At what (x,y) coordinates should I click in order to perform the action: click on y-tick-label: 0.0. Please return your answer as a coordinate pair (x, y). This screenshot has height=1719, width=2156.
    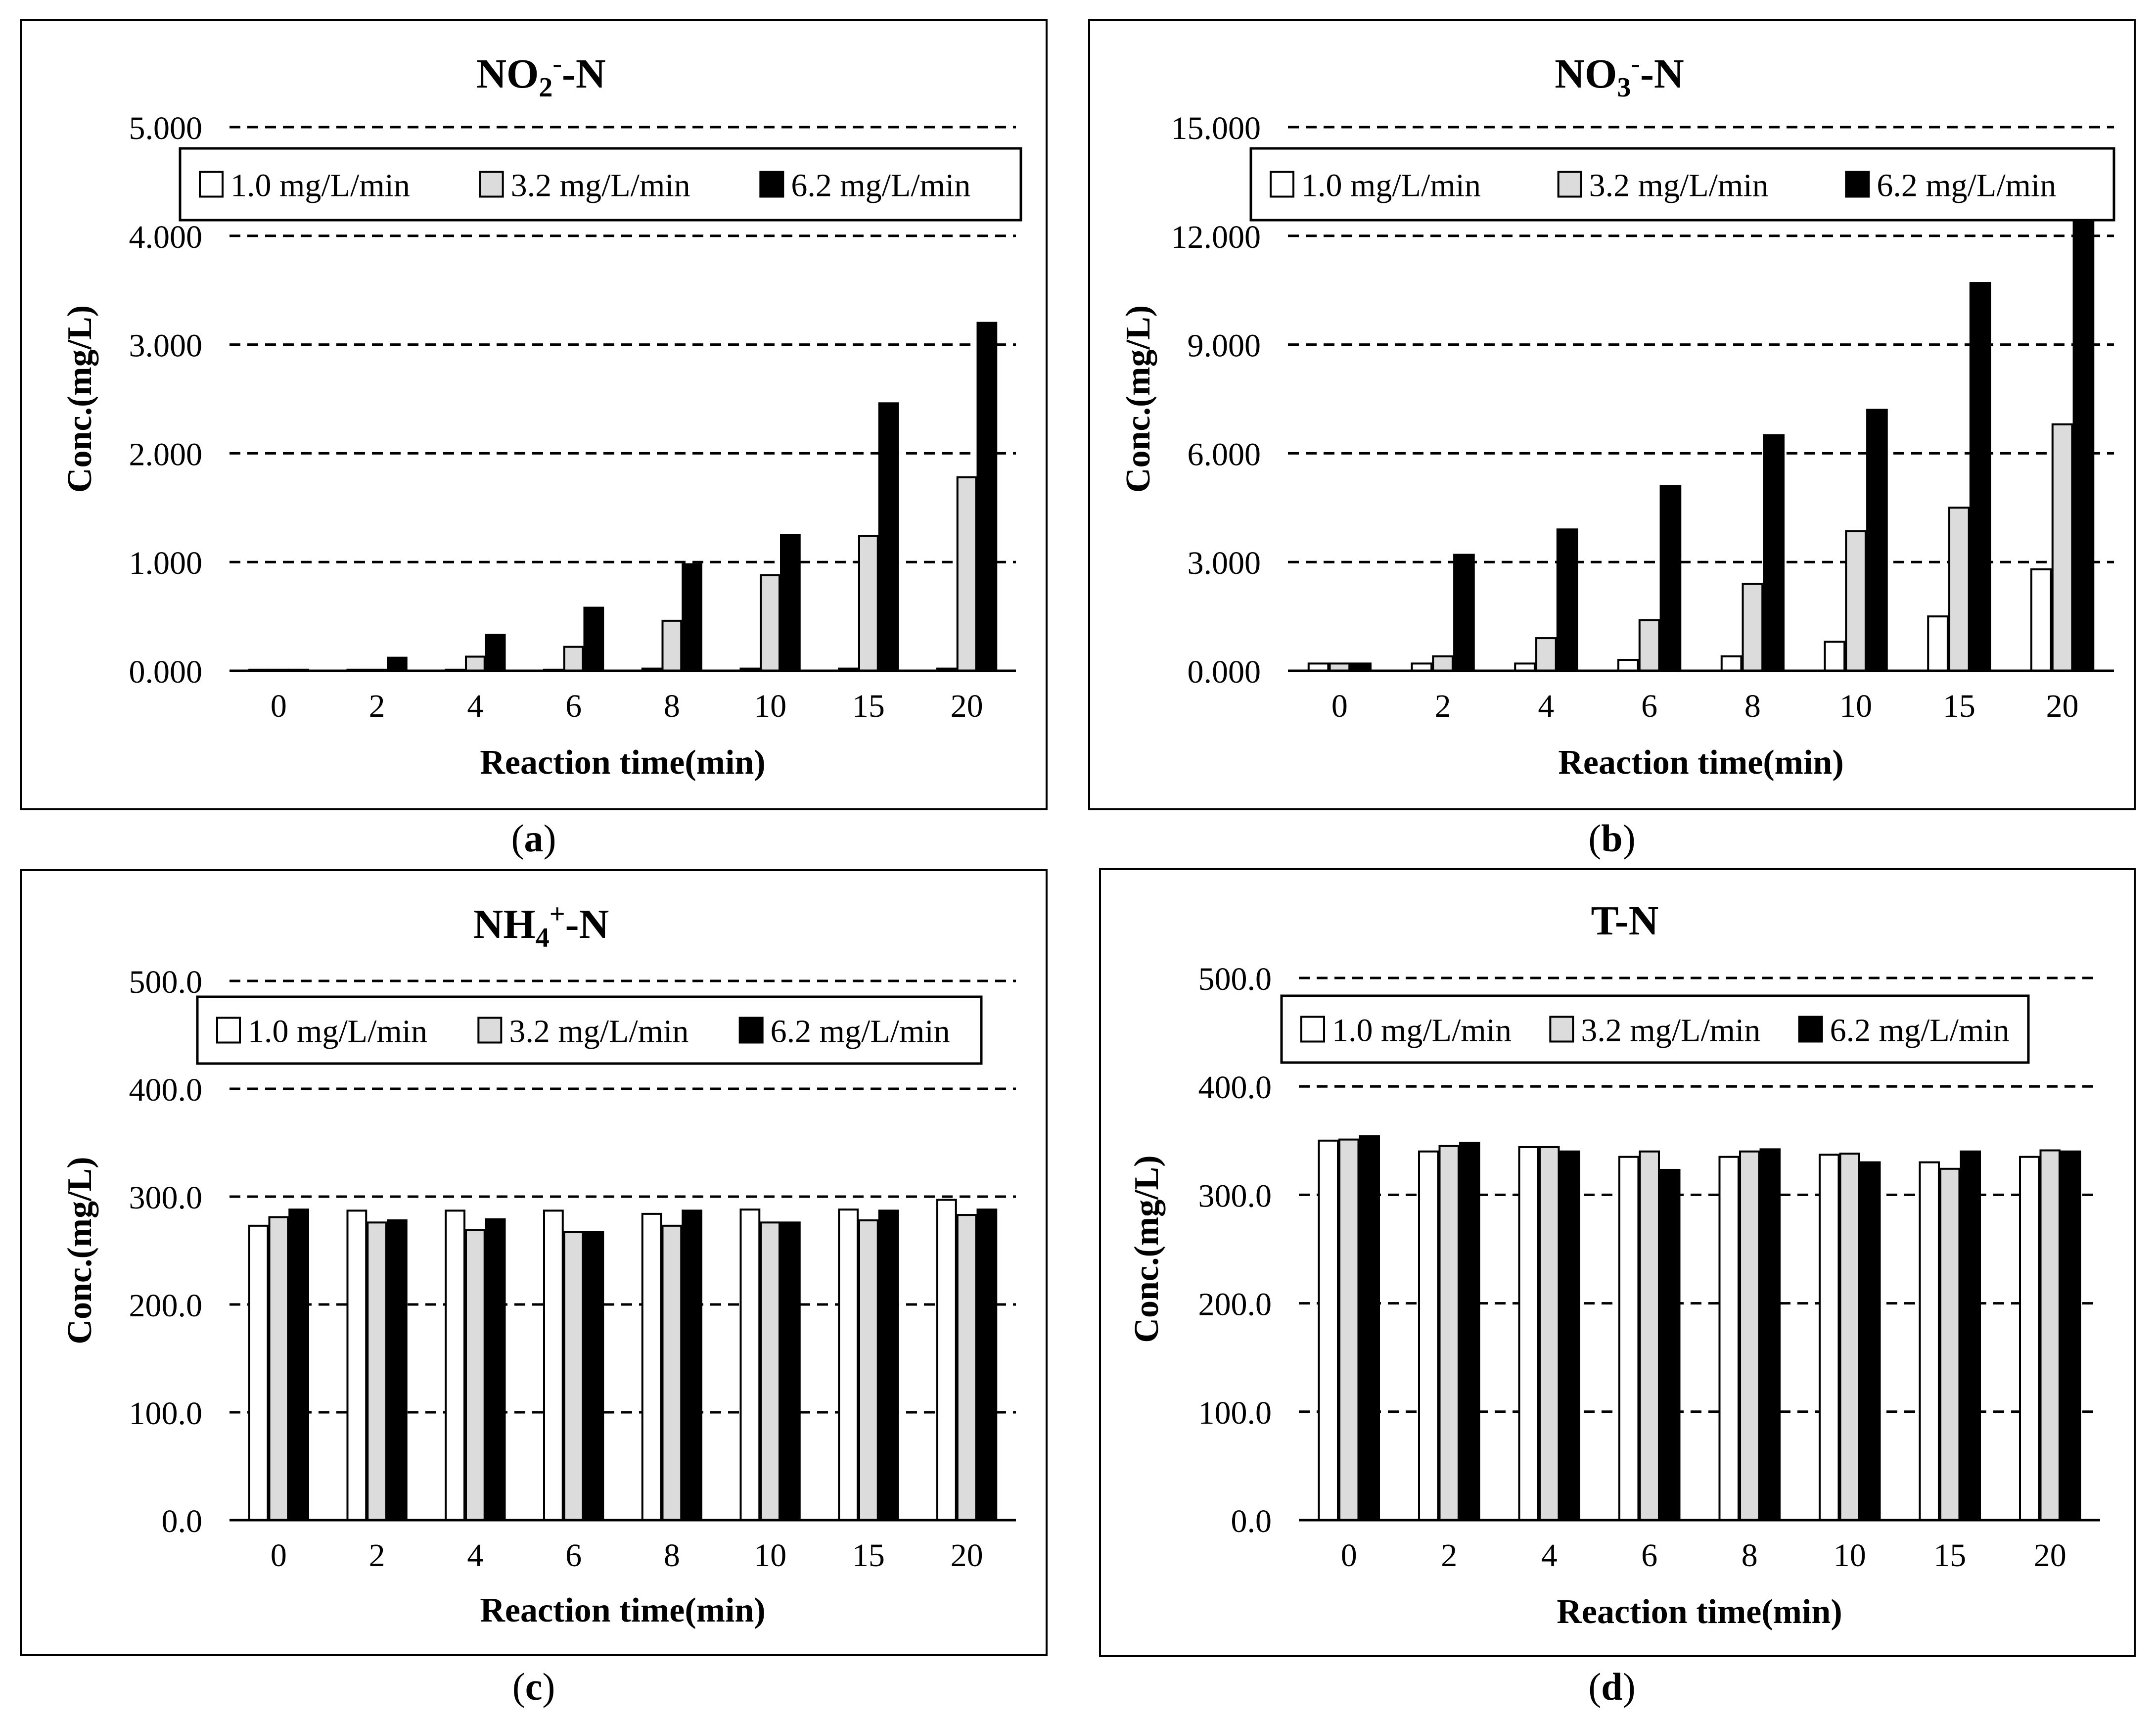
    Looking at the image, I should click on (182, 1521).